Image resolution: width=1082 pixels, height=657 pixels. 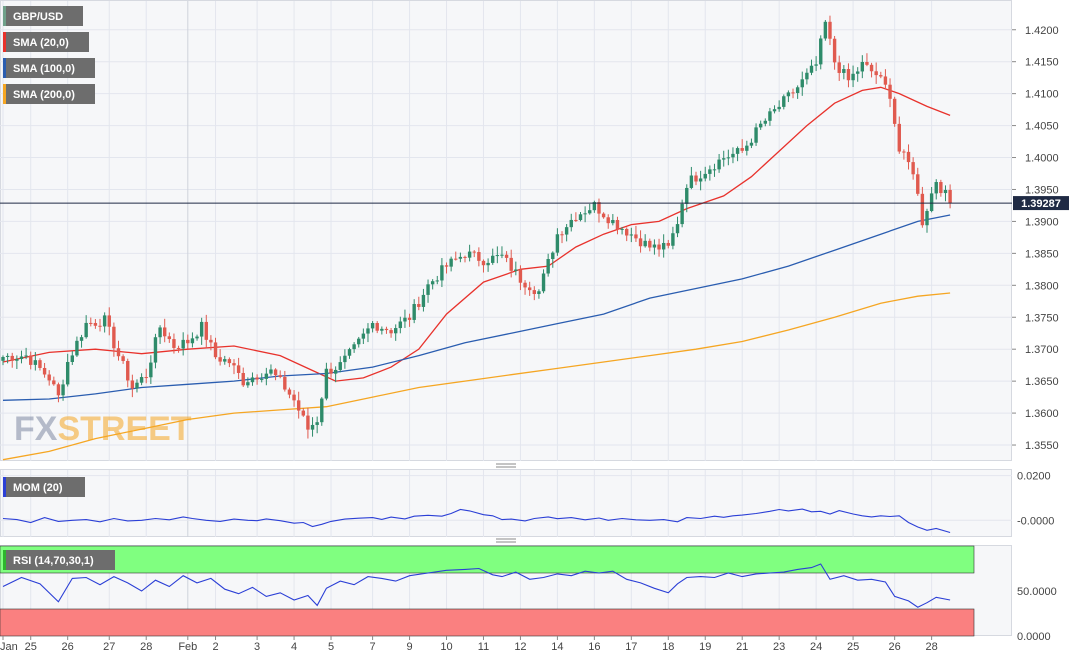 What do you see at coordinates (68, 647) in the screenshot?
I see `time-axis-label: 26` at bounding box center [68, 647].